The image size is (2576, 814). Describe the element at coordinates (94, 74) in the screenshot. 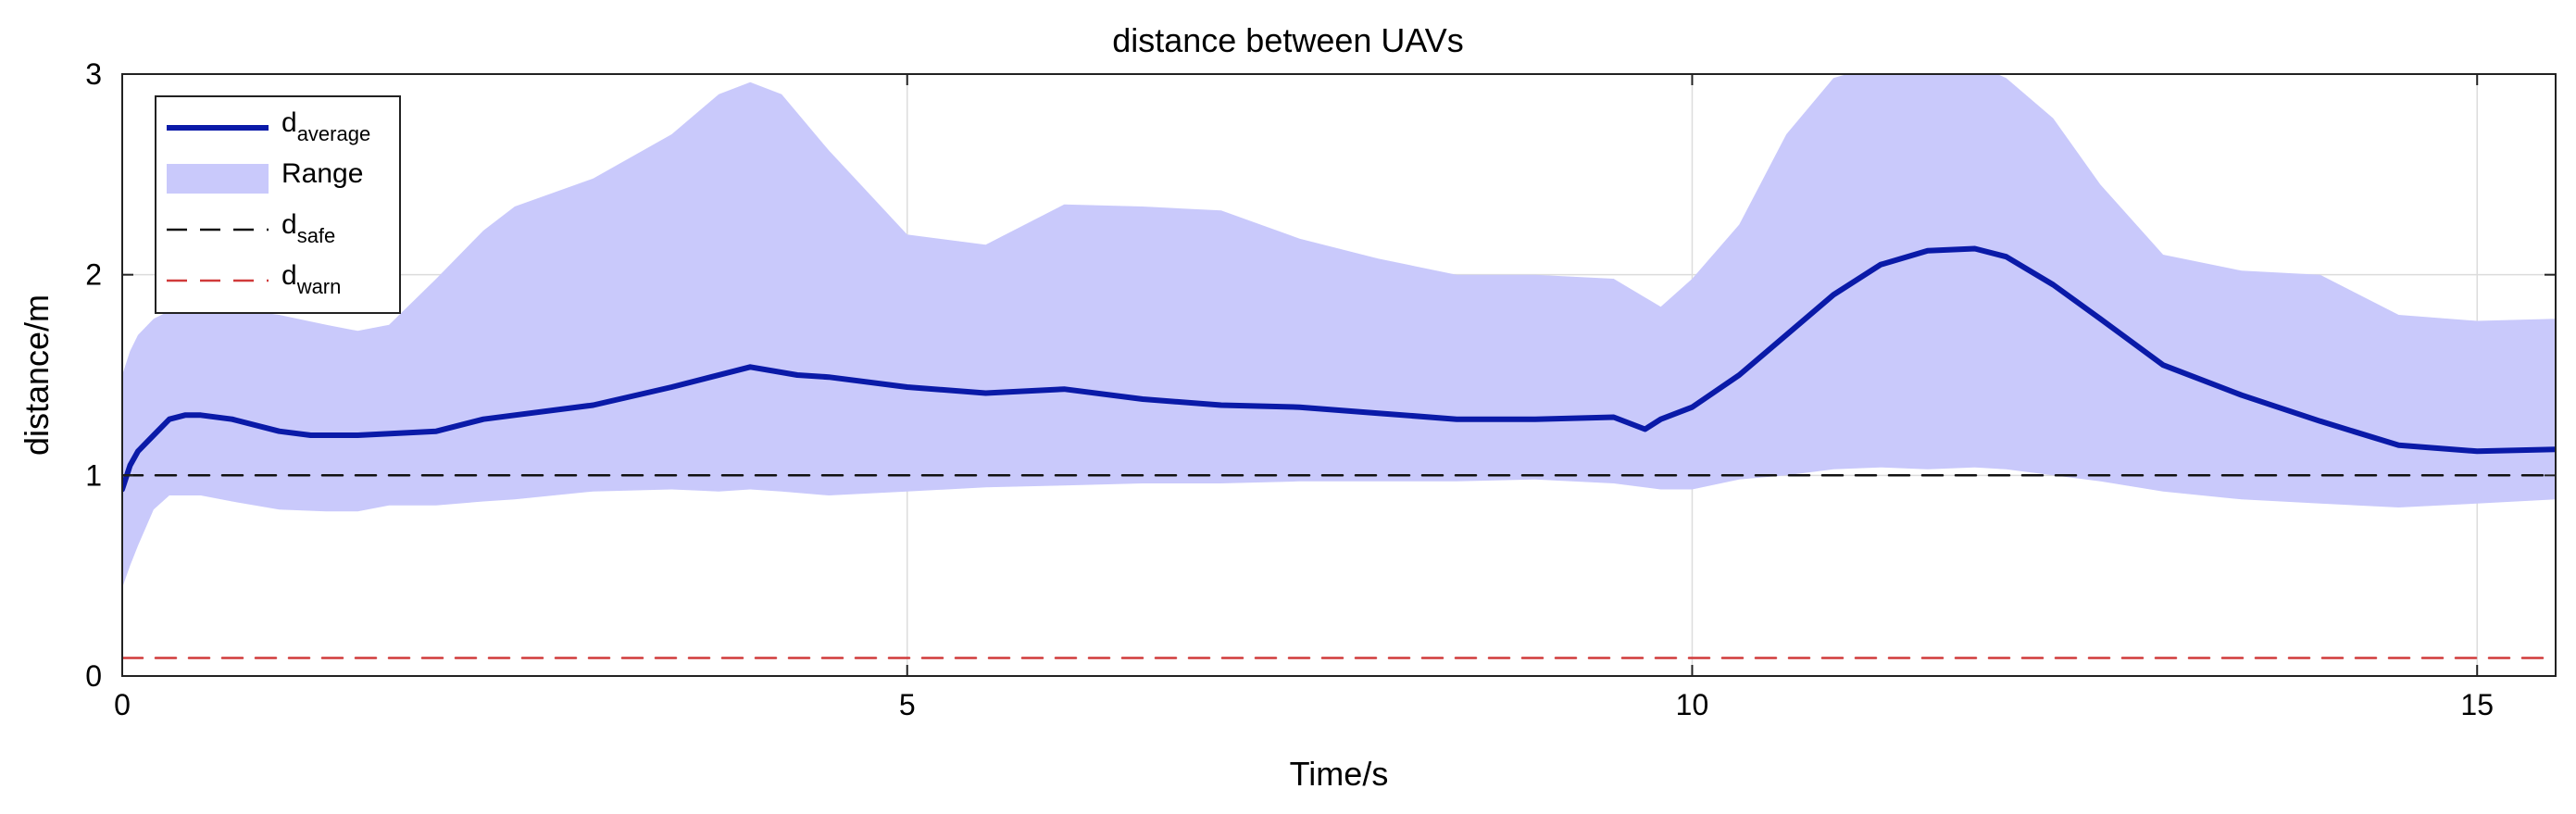

I see `y-tick-label: 3` at that location.